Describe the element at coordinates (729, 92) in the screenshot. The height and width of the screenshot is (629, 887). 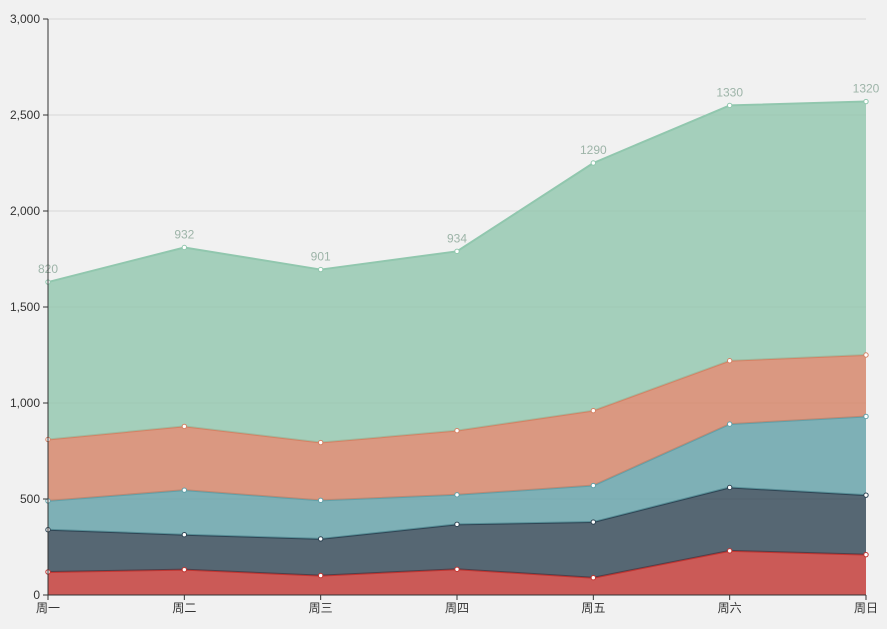
I see `point-label: 1330` at that location.